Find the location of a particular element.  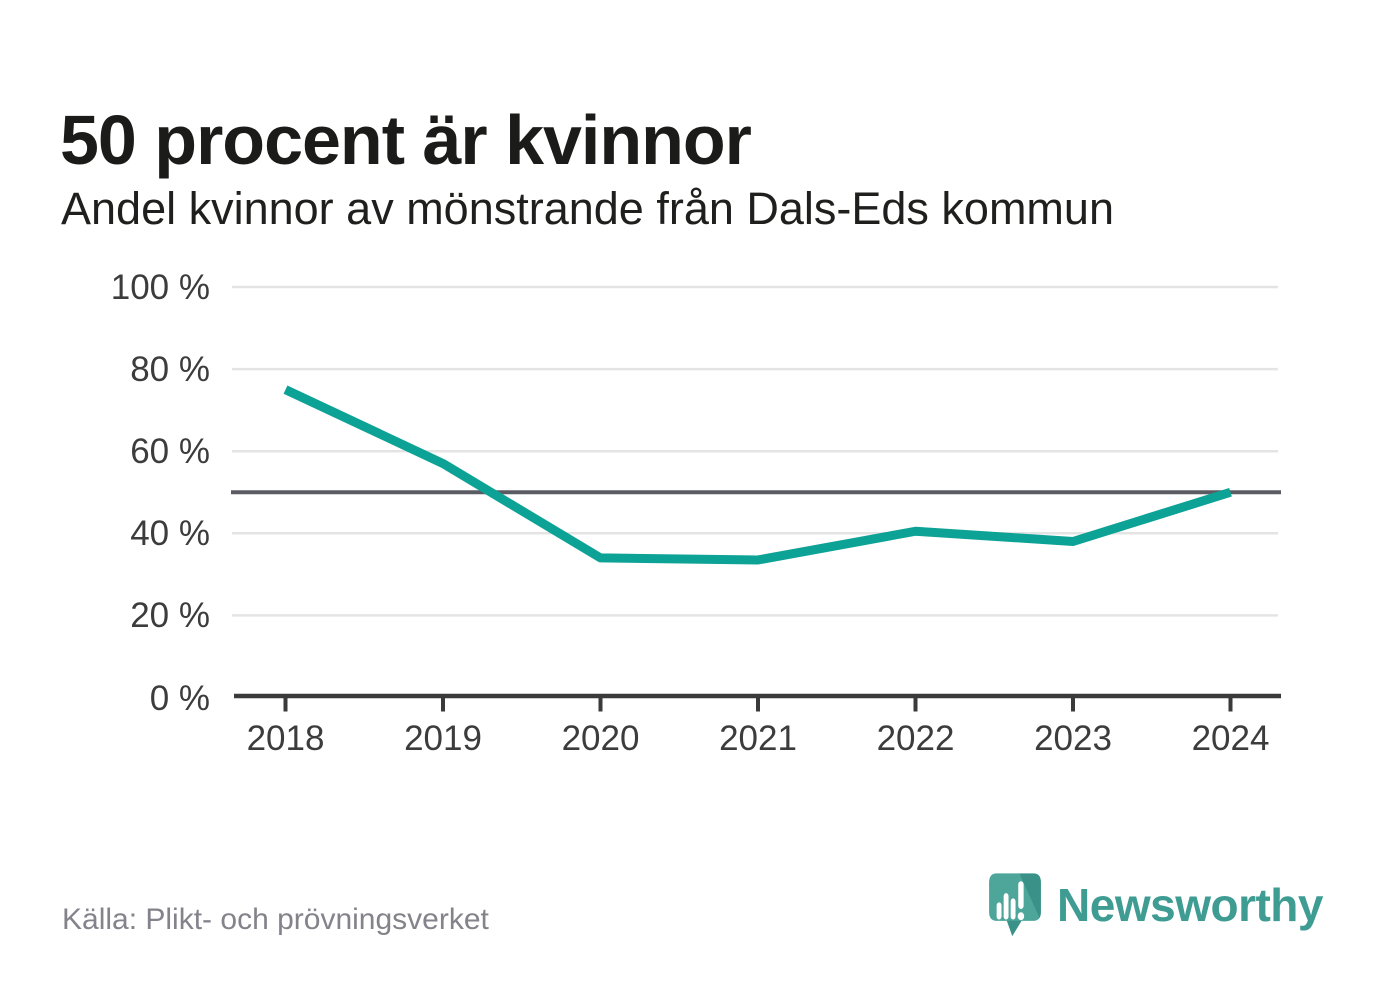

newsworthy-logo: Newsworthy is located at coordinates (1155, 905).